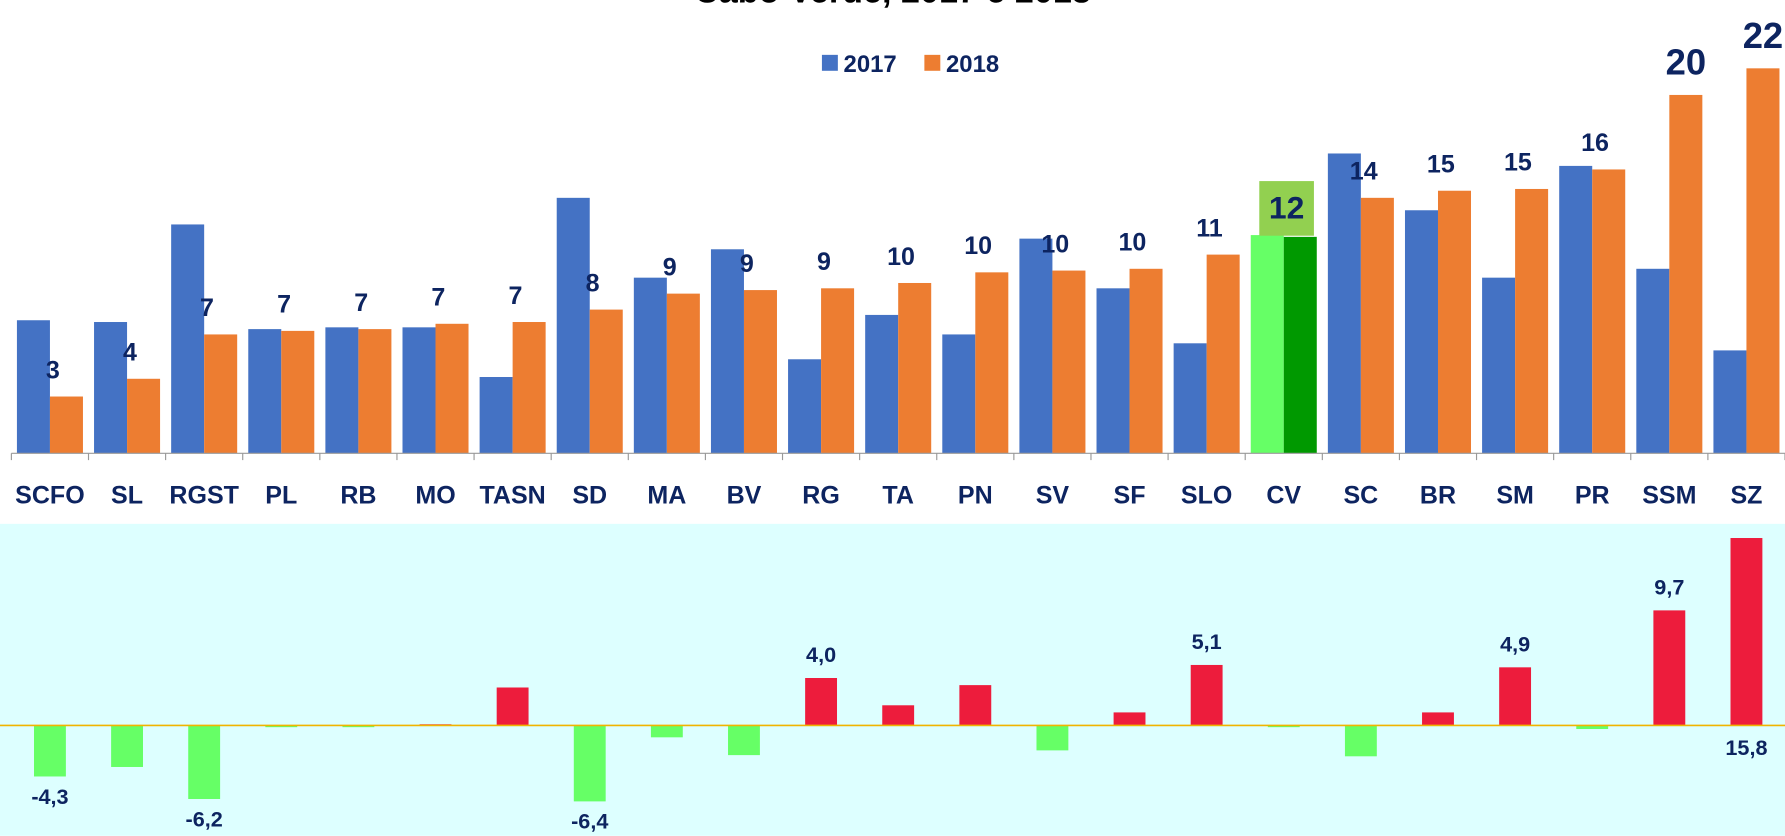  I want to click on x-tick-label: CV, so click(1283, 495).